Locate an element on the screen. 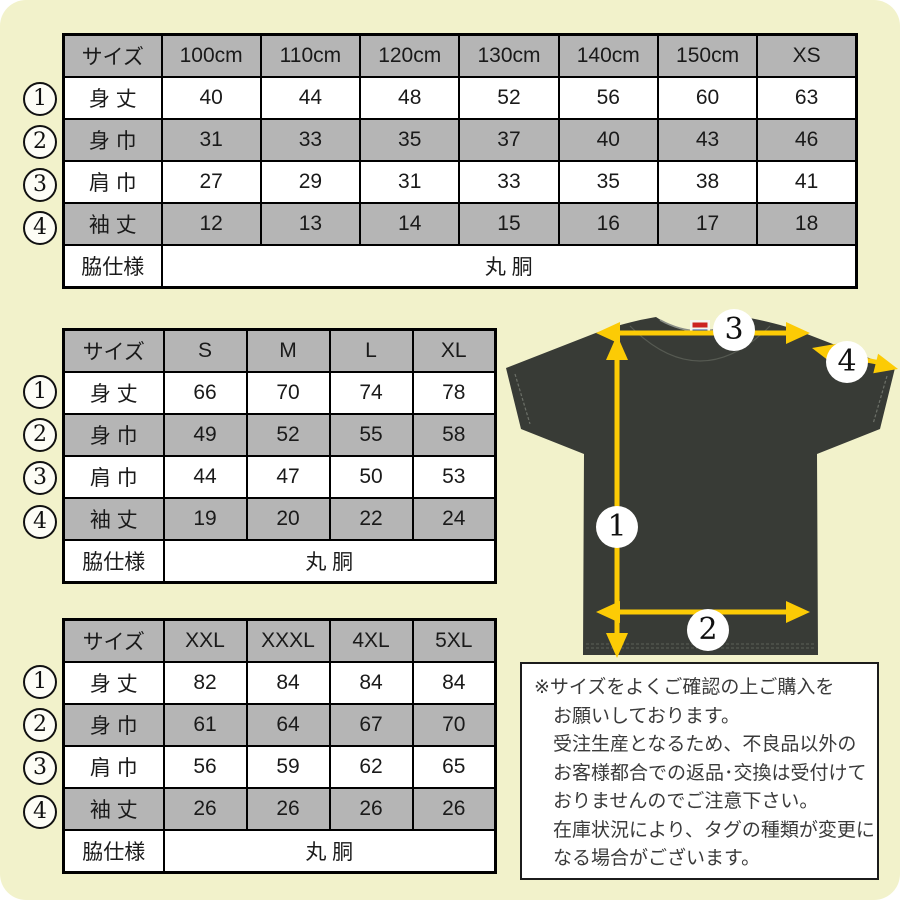 The image size is (900, 900). size-value-cell: 35 is located at coordinates (608, 182).